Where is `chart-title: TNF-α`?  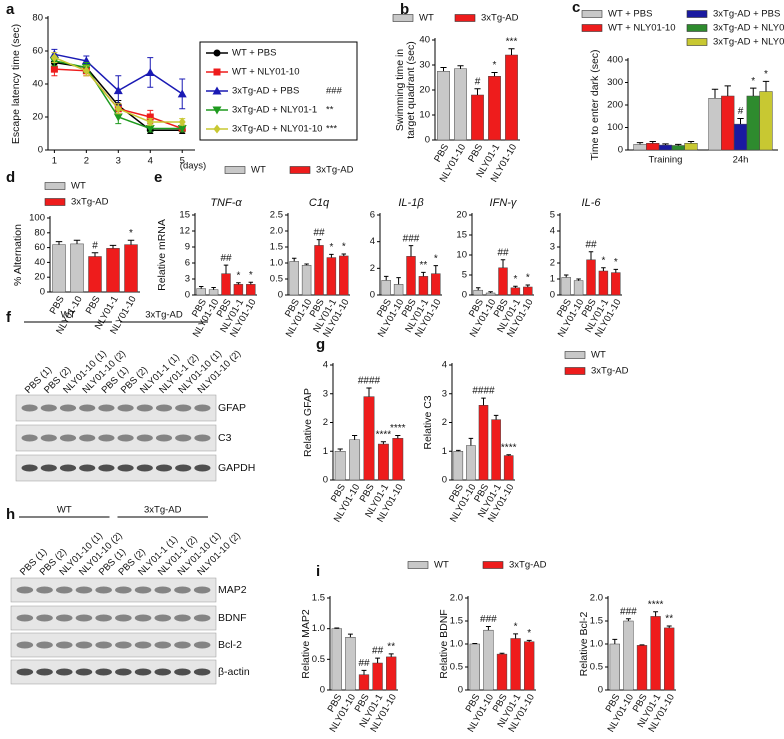
chart-title: TNF-α is located at coordinates (226, 203).